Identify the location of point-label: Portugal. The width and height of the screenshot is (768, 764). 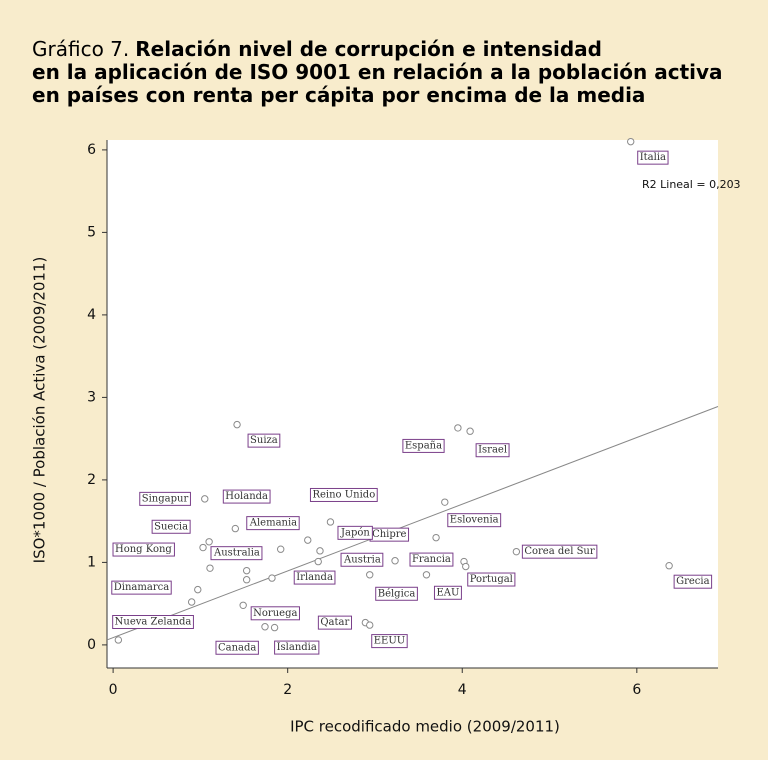
(491, 579).